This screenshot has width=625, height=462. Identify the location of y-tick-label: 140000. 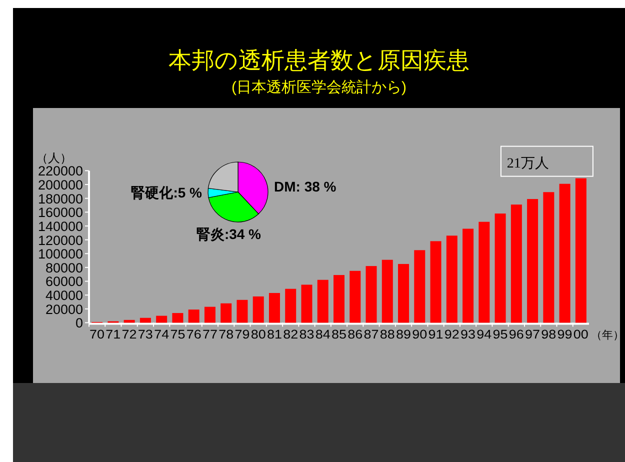
(60, 226).